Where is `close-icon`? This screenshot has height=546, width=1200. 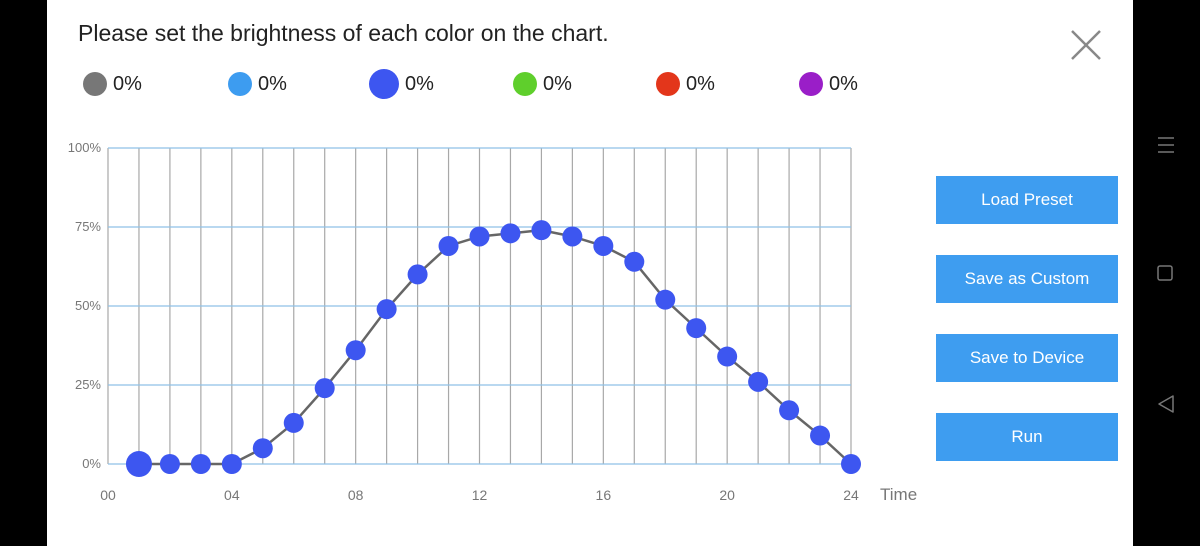 close-icon is located at coordinates (1086, 45).